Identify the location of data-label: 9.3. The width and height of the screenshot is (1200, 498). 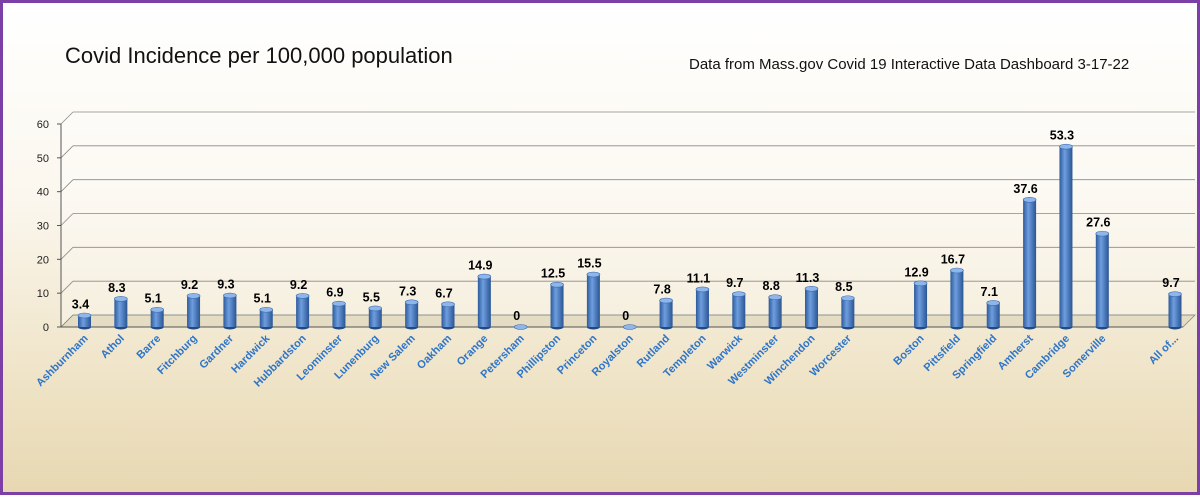
(225, 285).